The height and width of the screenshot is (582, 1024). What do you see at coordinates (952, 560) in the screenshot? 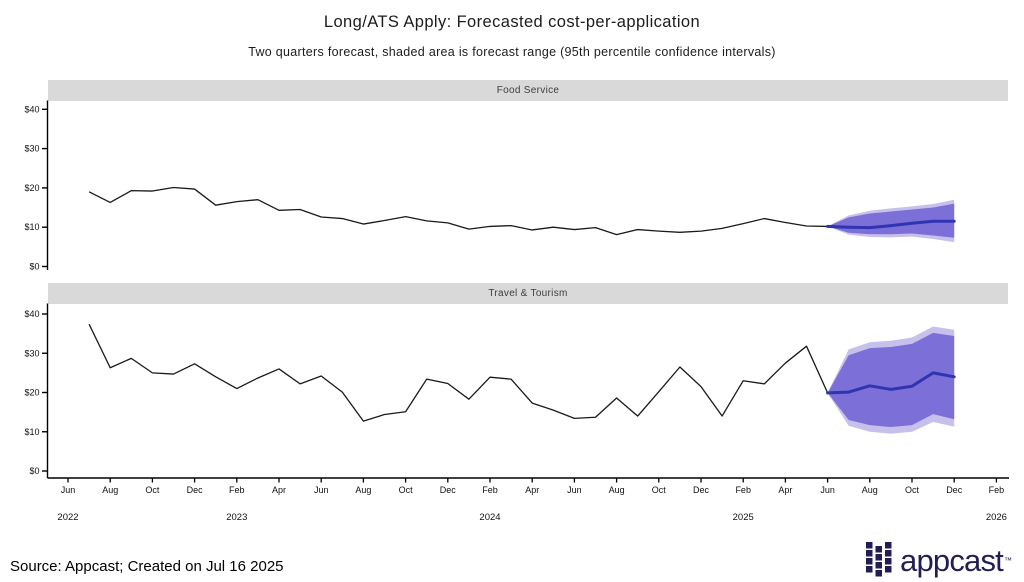
I see `appcast-logo-text: appcast` at bounding box center [952, 560].